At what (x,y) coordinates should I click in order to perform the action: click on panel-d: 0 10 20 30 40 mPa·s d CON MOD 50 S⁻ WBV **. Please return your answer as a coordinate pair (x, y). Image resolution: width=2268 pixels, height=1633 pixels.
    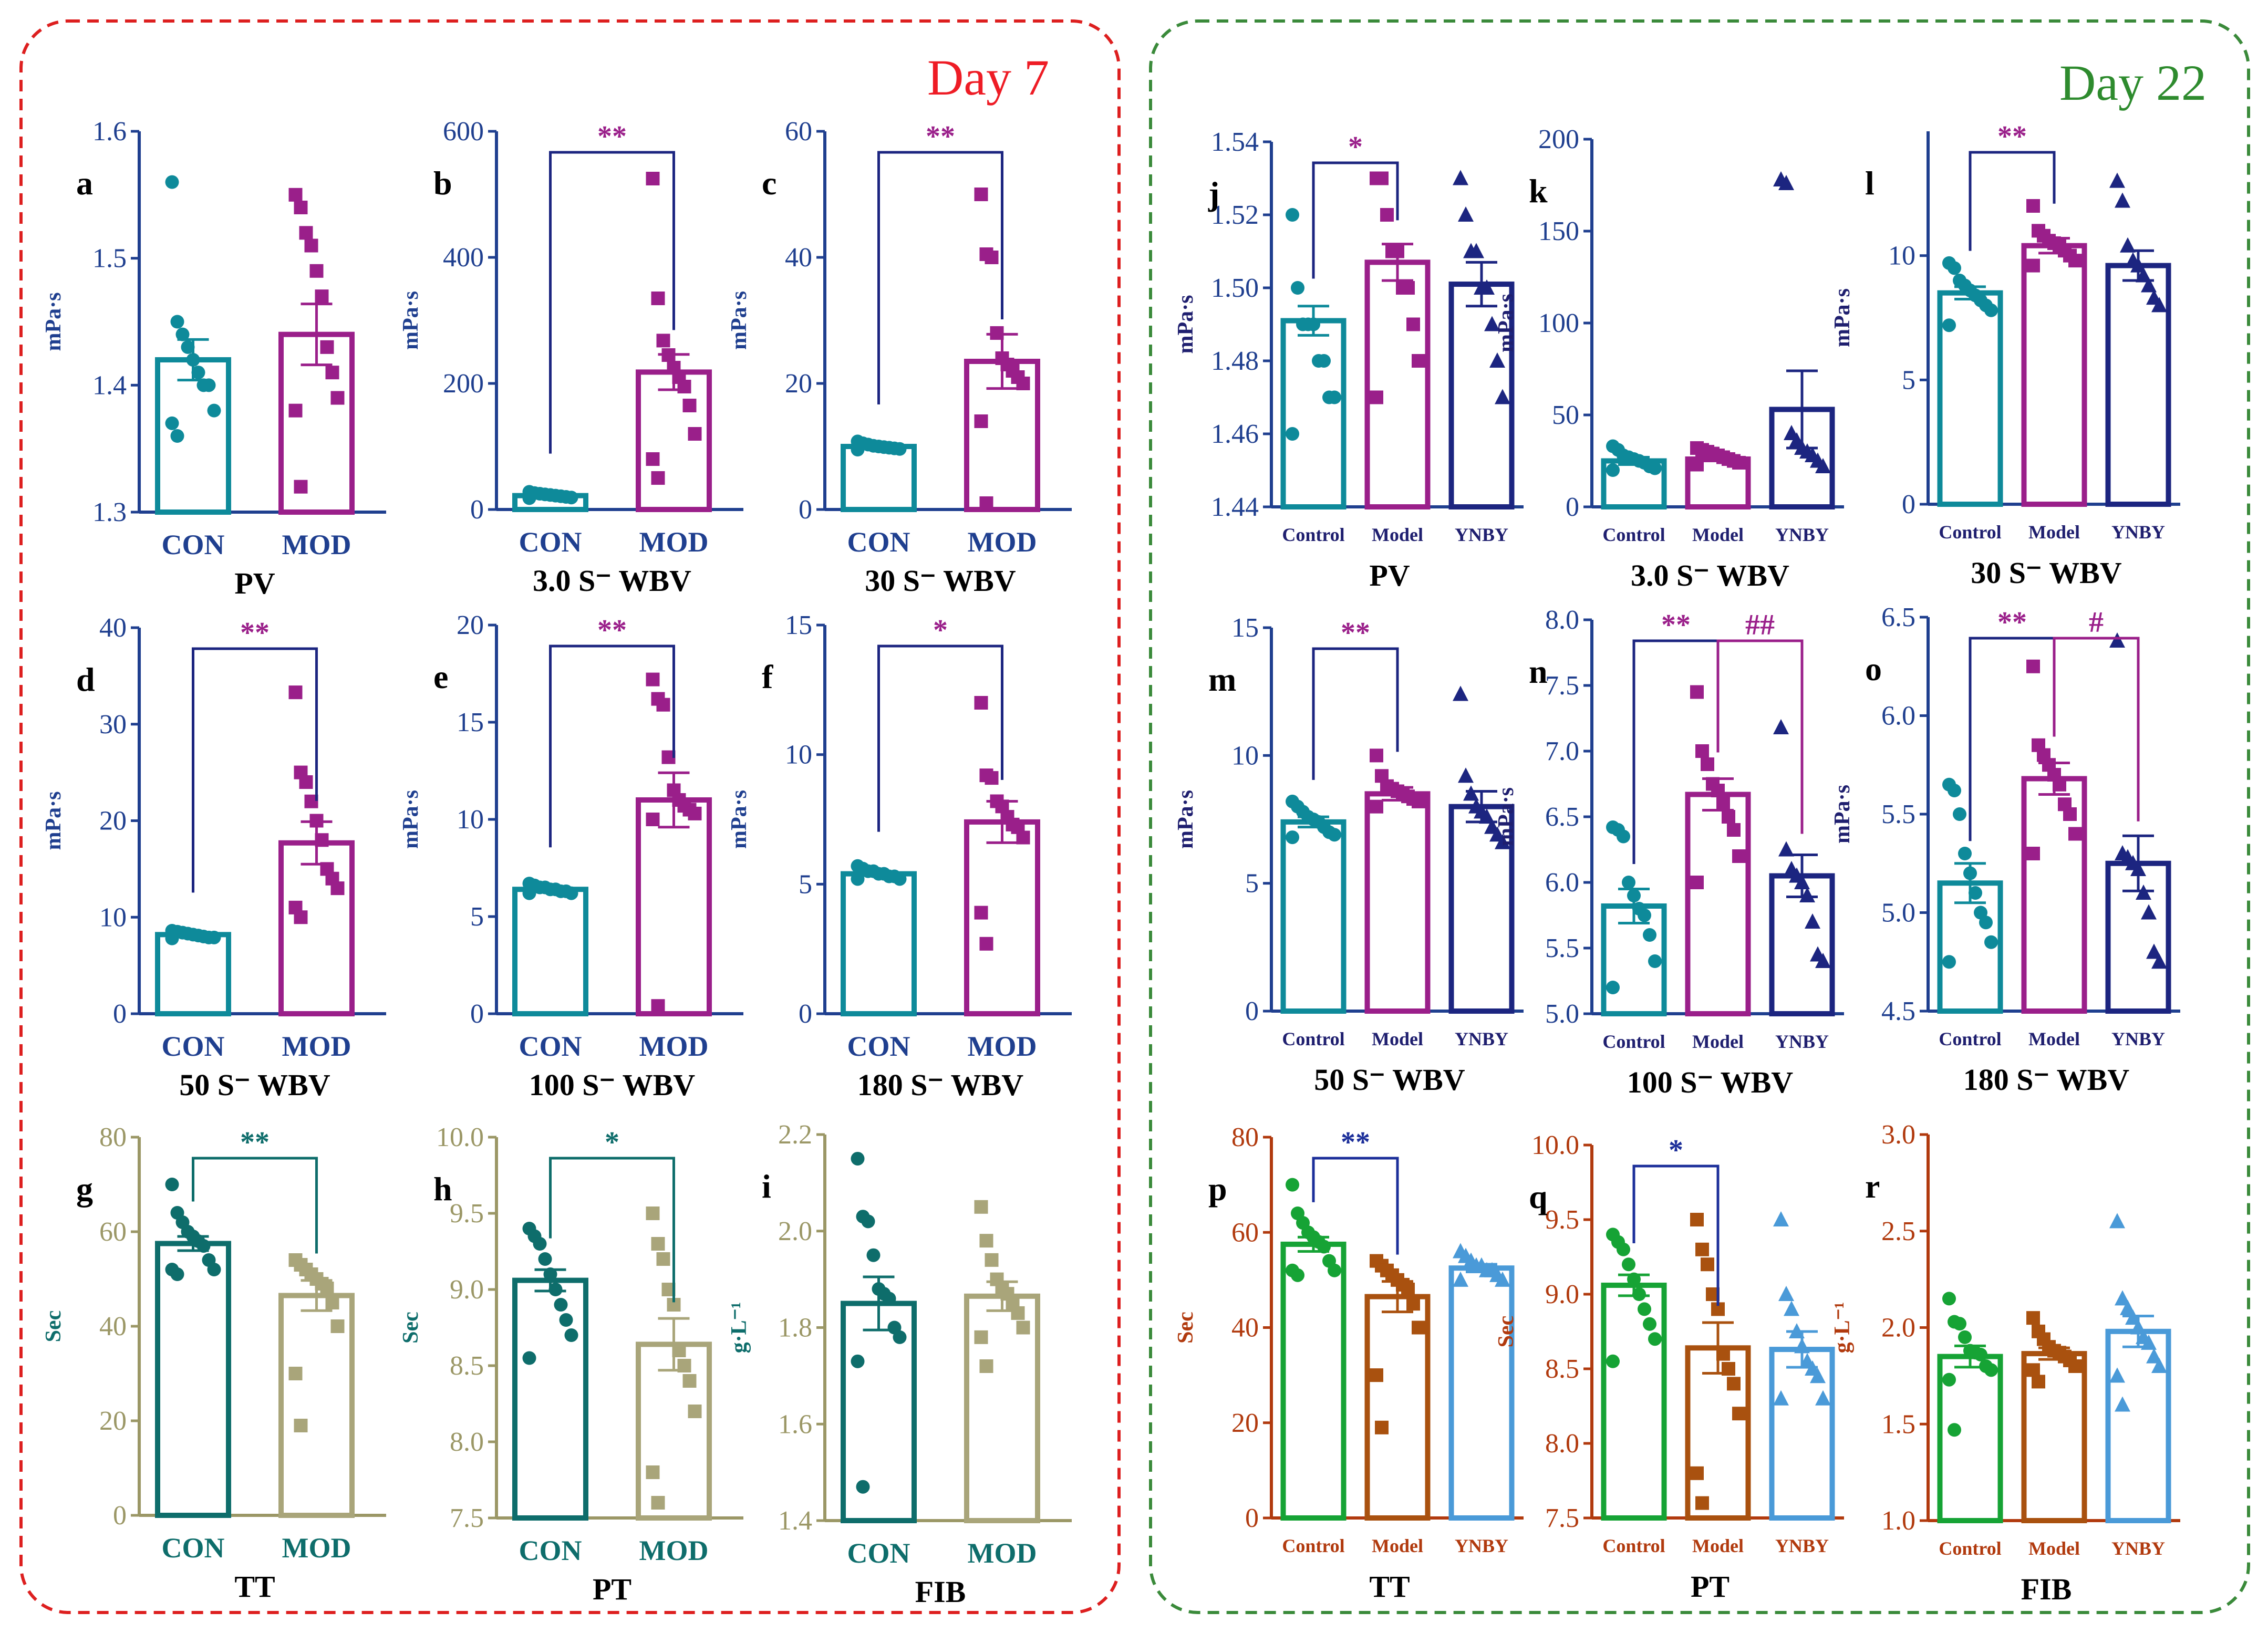
    Looking at the image, I should click on (214, 857).